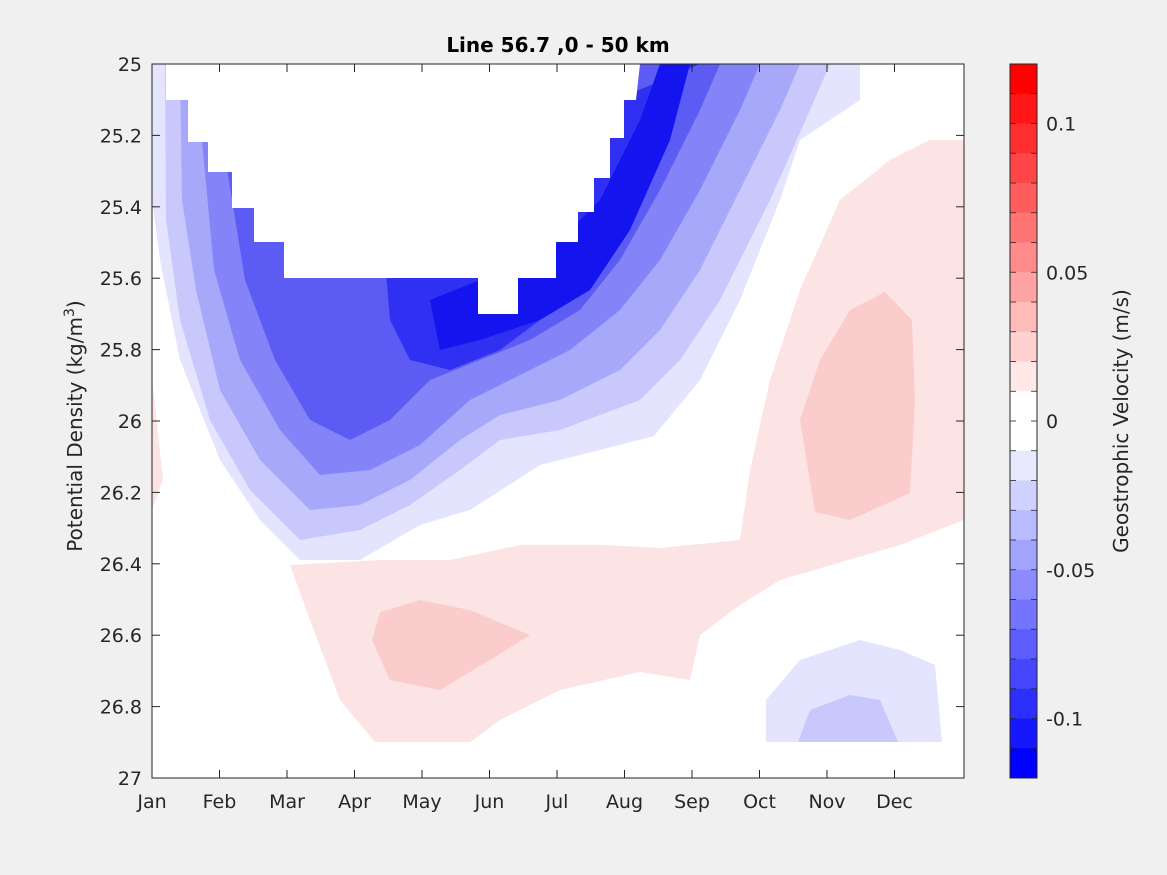  I want to click on x-tick-label: Jun, so click(489, 802).